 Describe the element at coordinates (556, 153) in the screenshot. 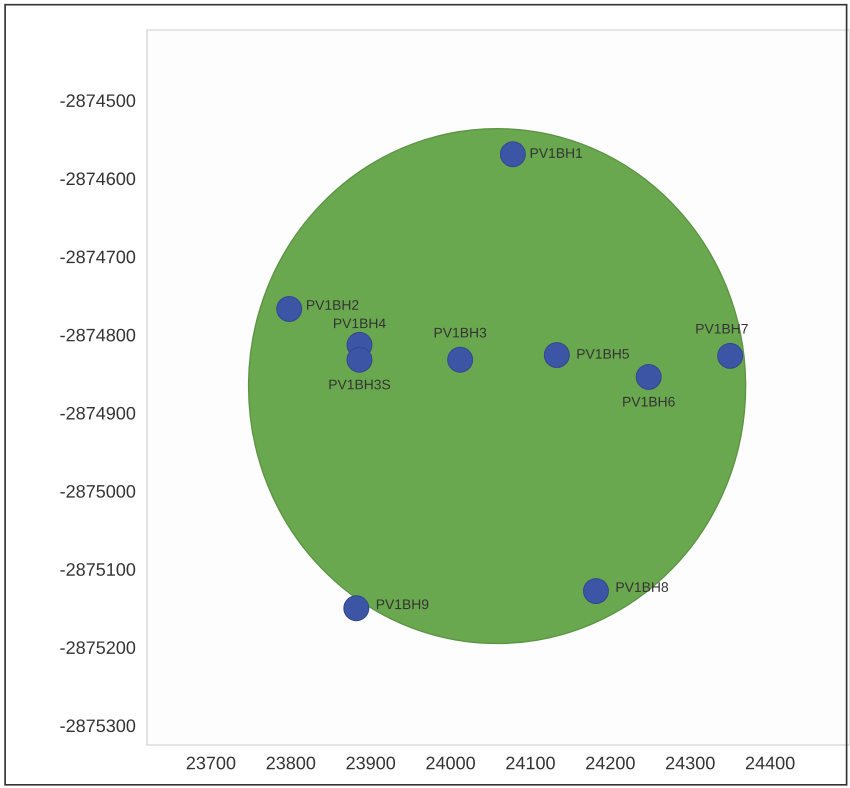

I see `annotation: PV1BH1` at that location.